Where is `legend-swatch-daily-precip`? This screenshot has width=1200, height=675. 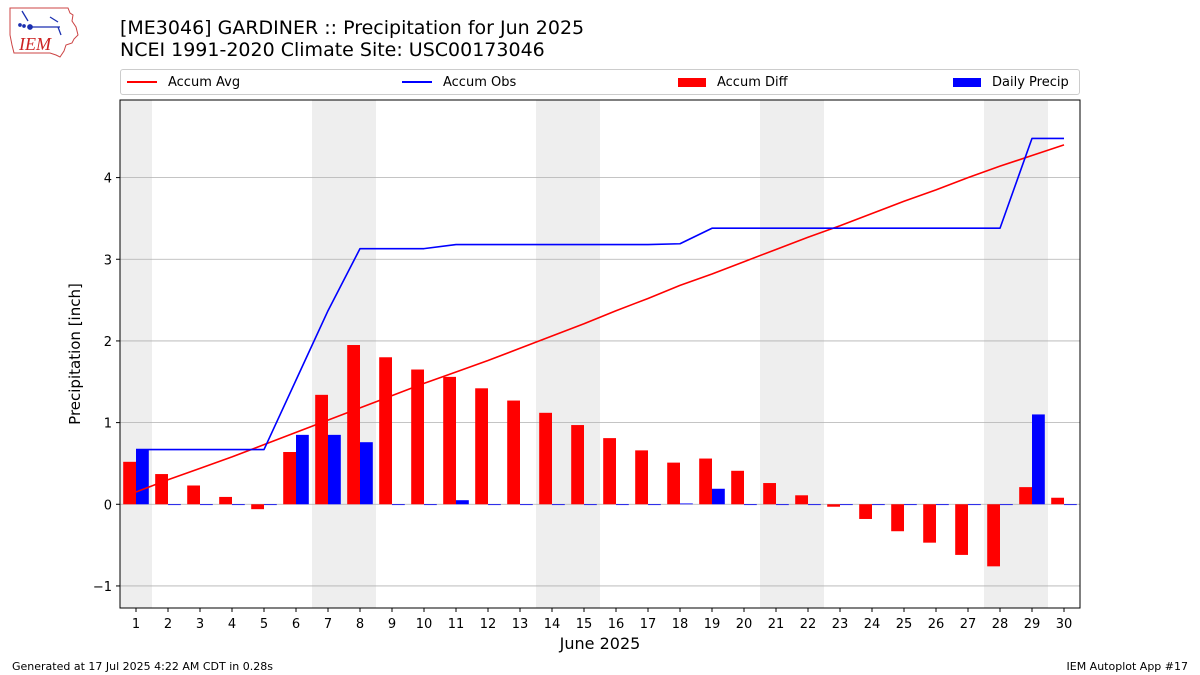 legend-swatch-daily-precip is located at coordinates (967, 82).